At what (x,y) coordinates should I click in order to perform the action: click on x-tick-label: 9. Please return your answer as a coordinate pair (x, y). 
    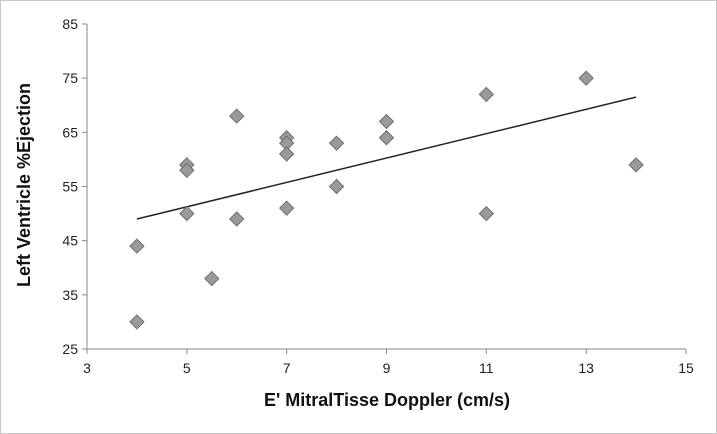
    Looking at the image, I should click on (387, 368).